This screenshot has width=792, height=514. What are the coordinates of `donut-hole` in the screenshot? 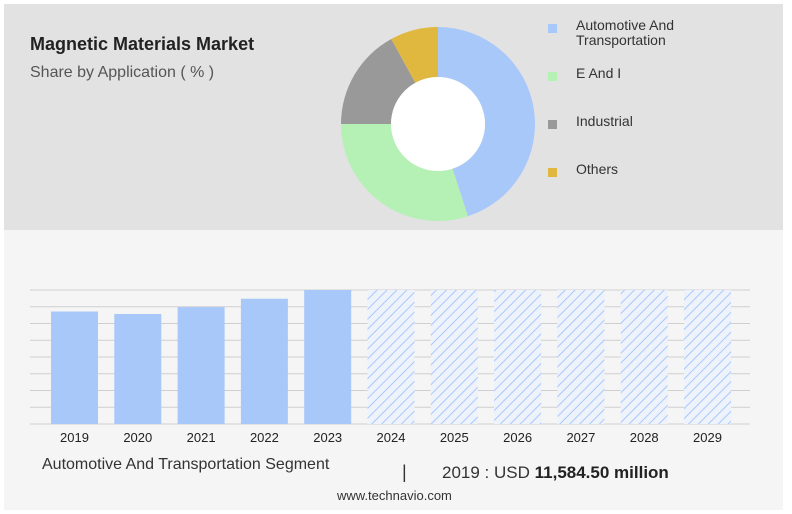 It's located at (438, 124).